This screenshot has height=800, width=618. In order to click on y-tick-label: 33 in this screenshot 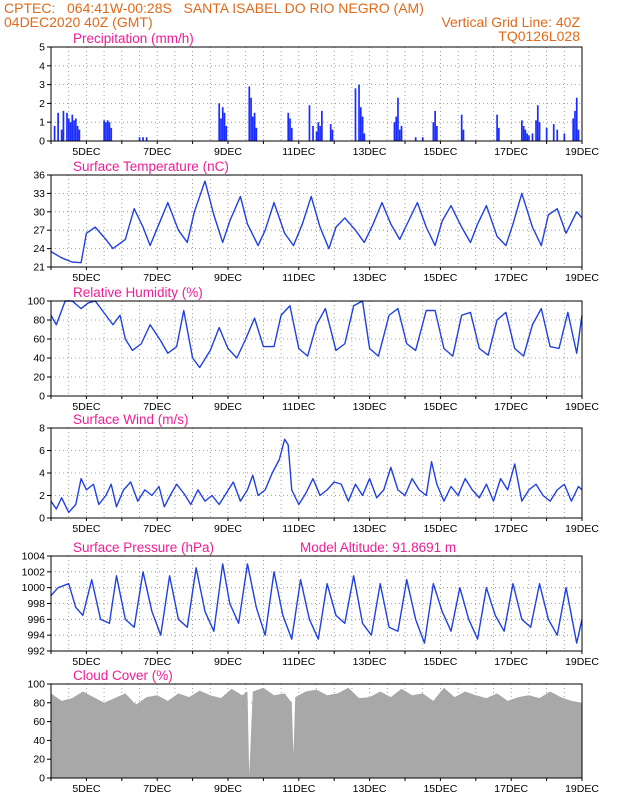, I will do `click(39, 194)`.